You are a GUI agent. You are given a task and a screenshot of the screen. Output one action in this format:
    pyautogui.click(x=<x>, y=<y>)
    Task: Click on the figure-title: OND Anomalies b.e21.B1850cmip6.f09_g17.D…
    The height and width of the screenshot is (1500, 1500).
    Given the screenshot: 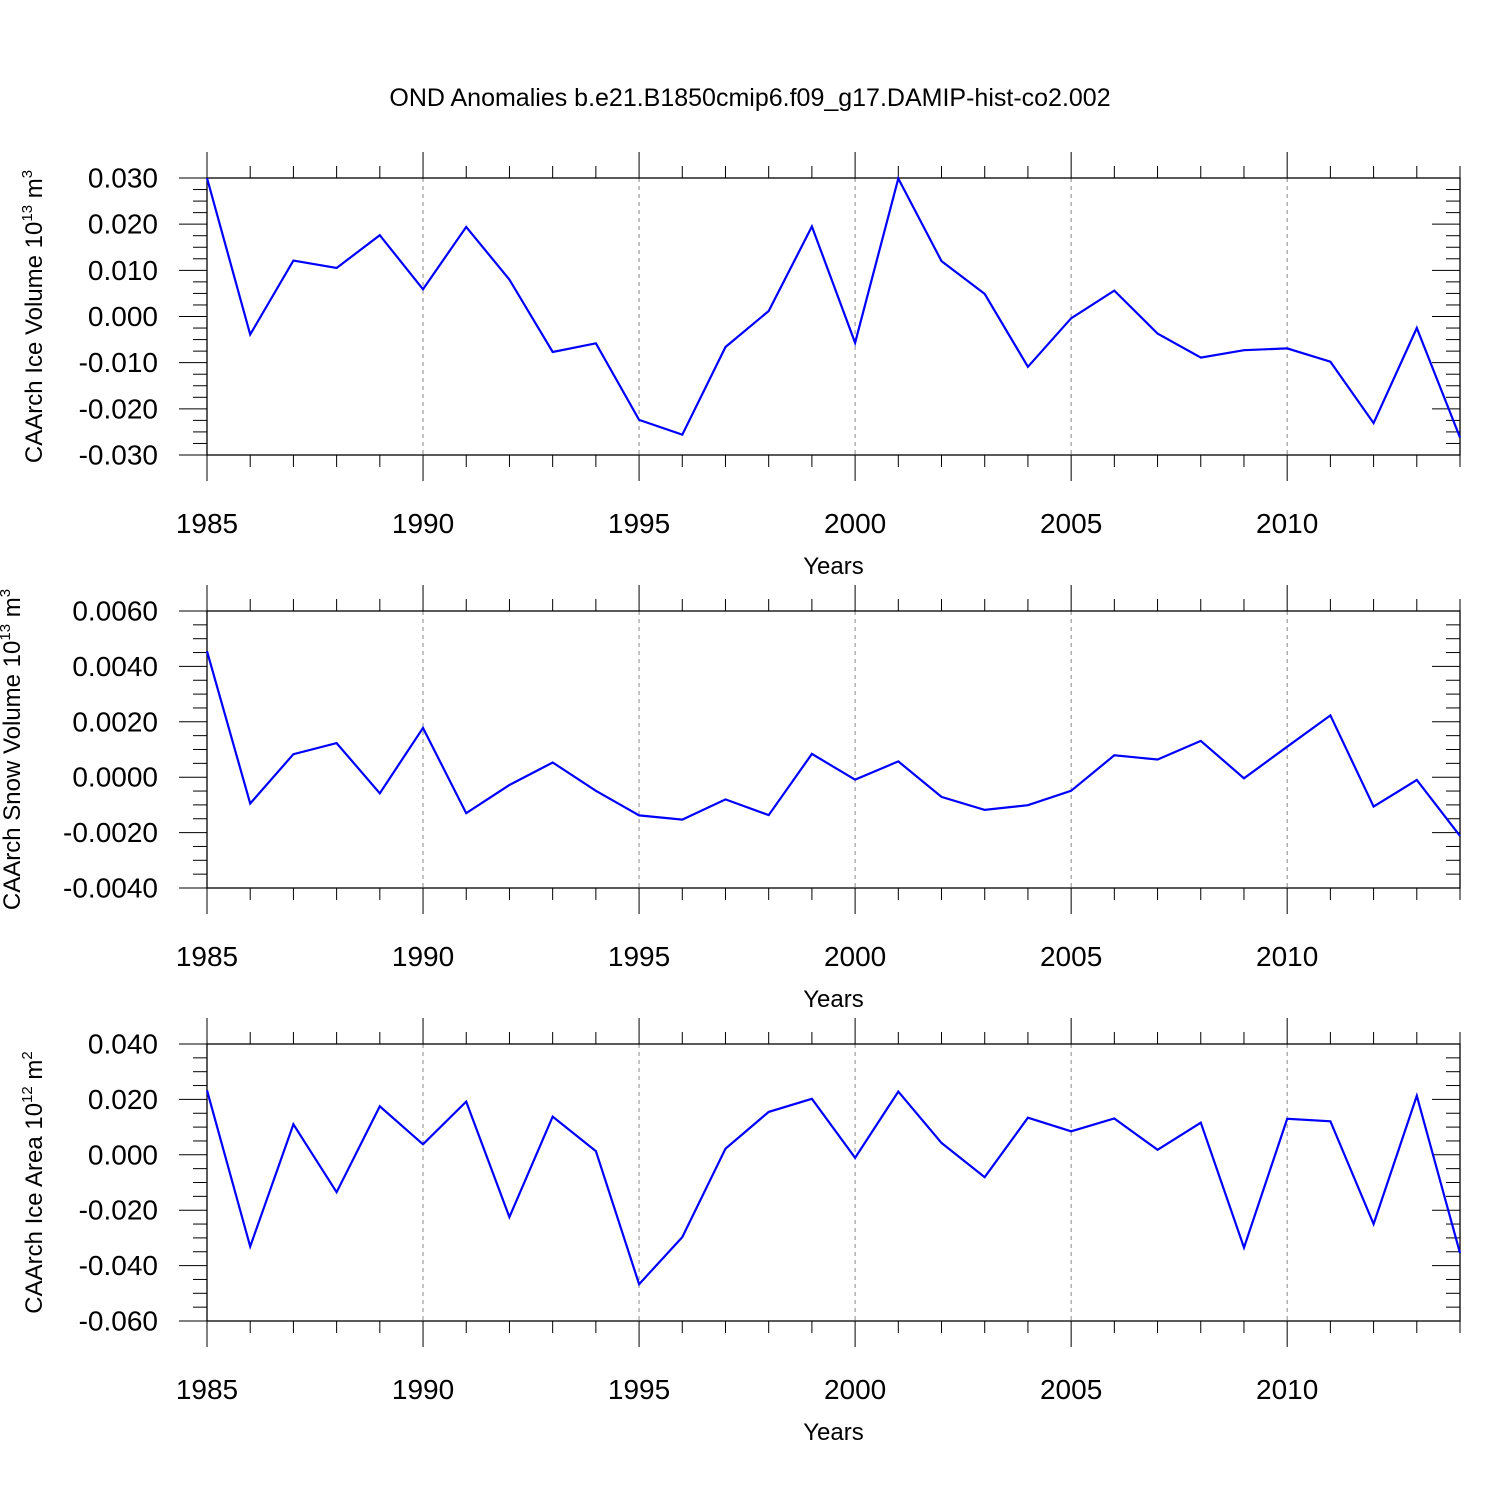 What is the action you would take?
    pyautogui.click(x=749, y=98)
    